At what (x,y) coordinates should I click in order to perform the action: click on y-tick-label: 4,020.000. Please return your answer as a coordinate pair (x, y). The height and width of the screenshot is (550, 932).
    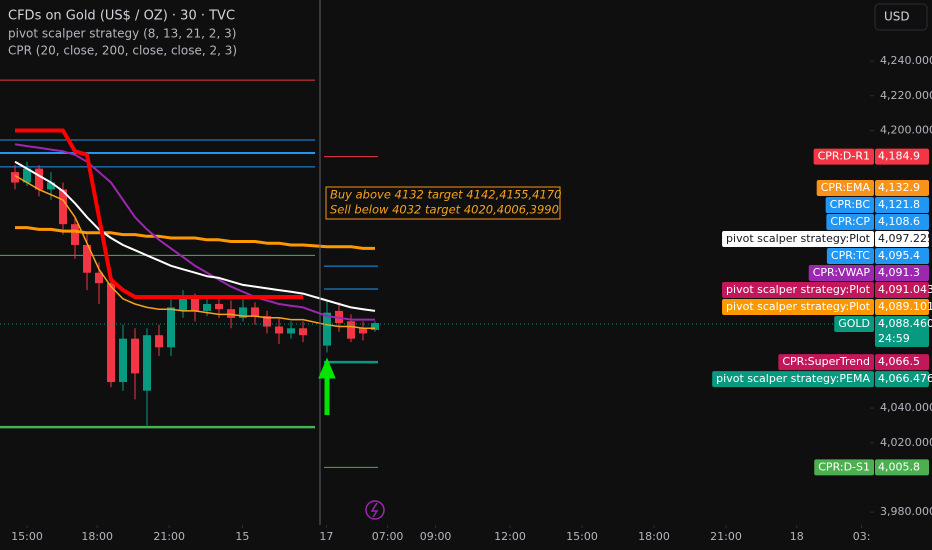
    Looking at the image, I should click on (906, 442).